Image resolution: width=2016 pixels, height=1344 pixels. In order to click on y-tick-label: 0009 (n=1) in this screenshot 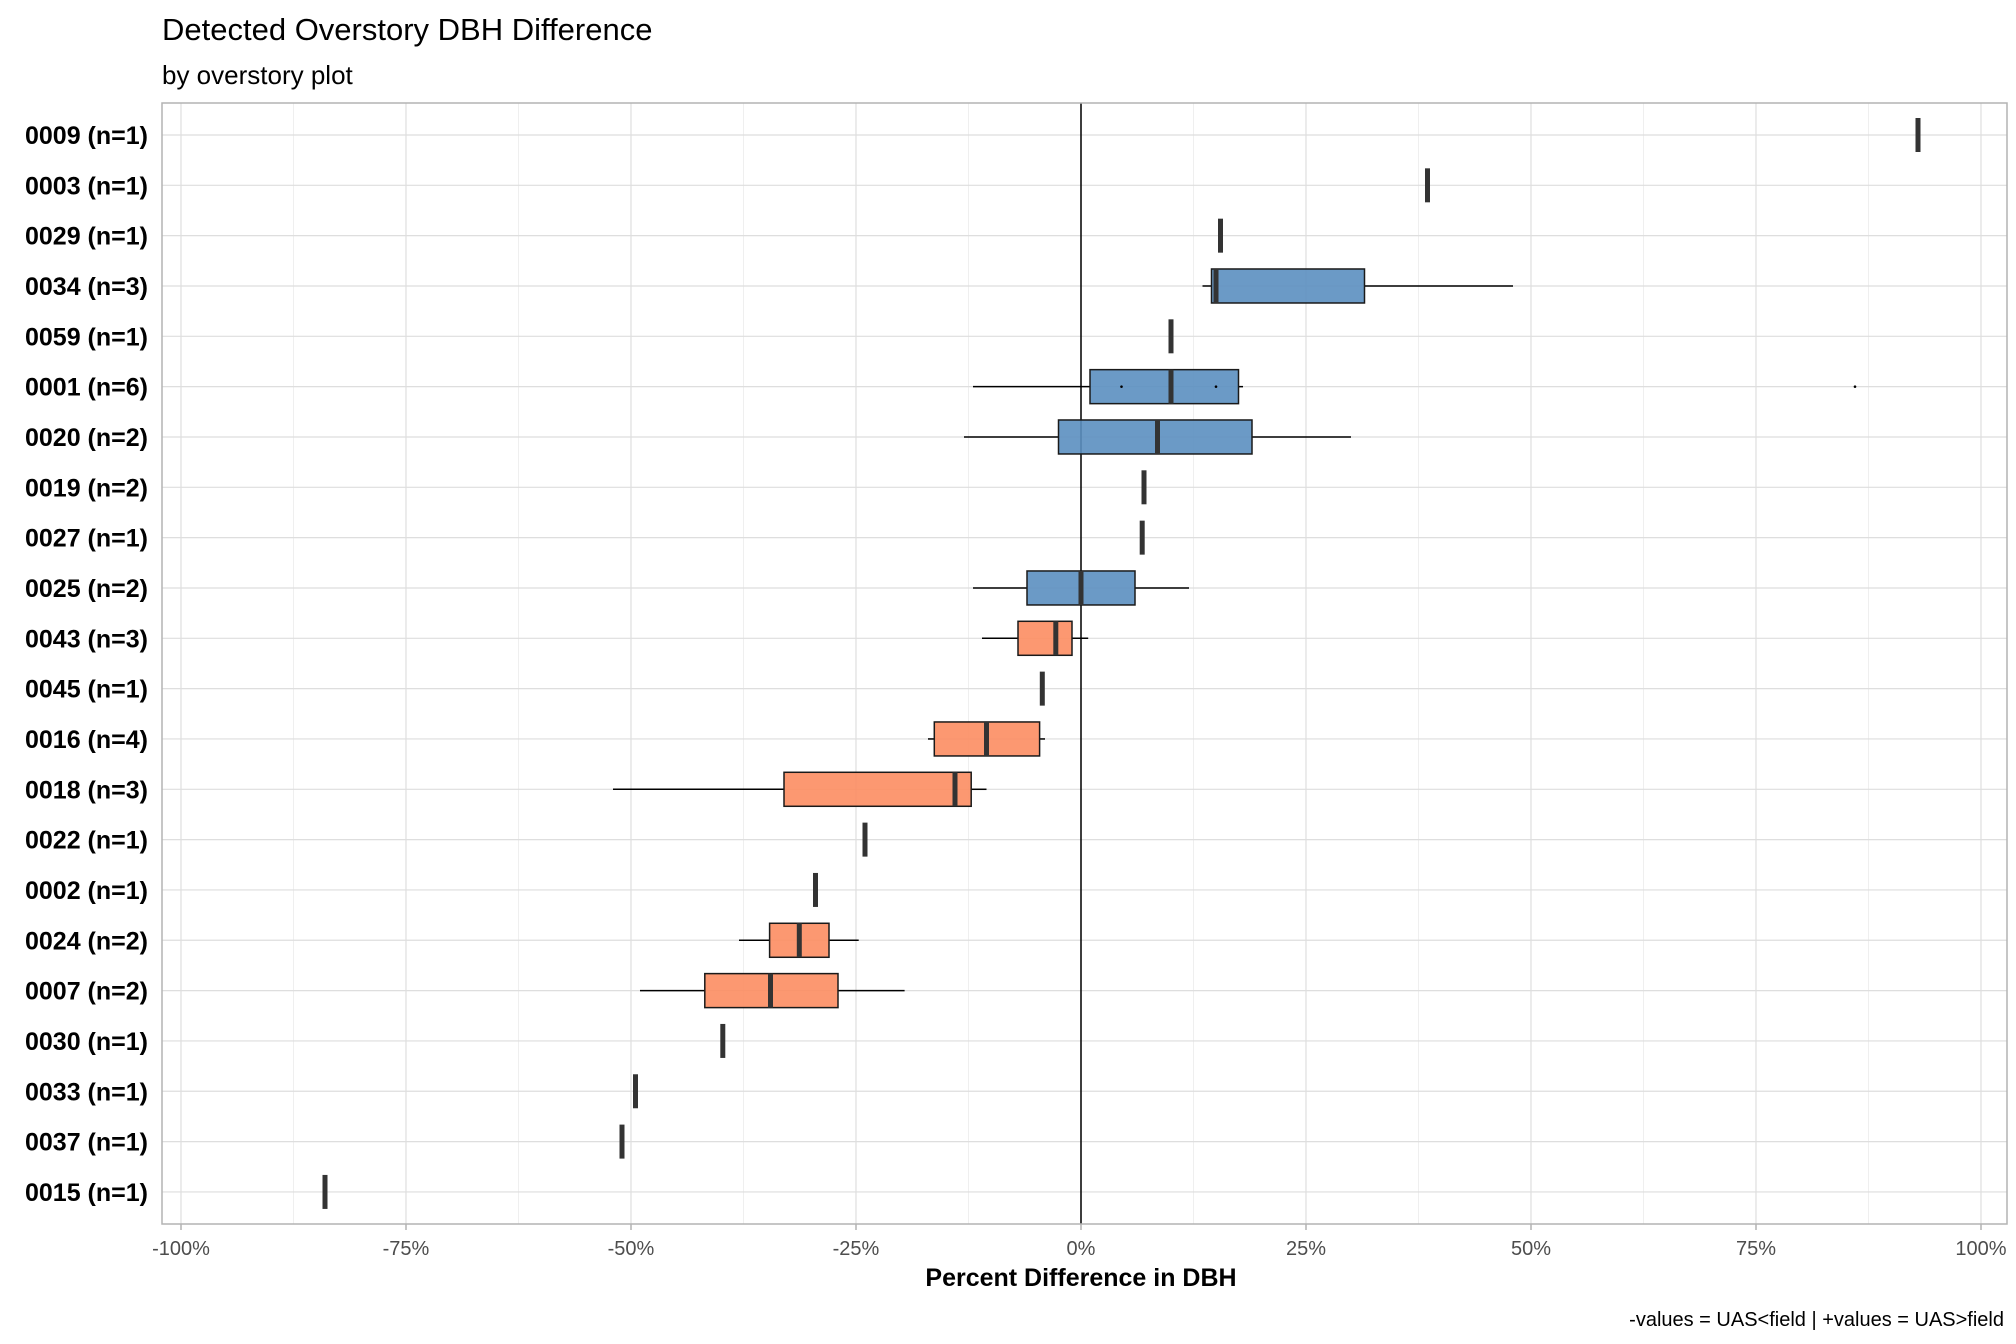, I will do `click(86, 136)`.